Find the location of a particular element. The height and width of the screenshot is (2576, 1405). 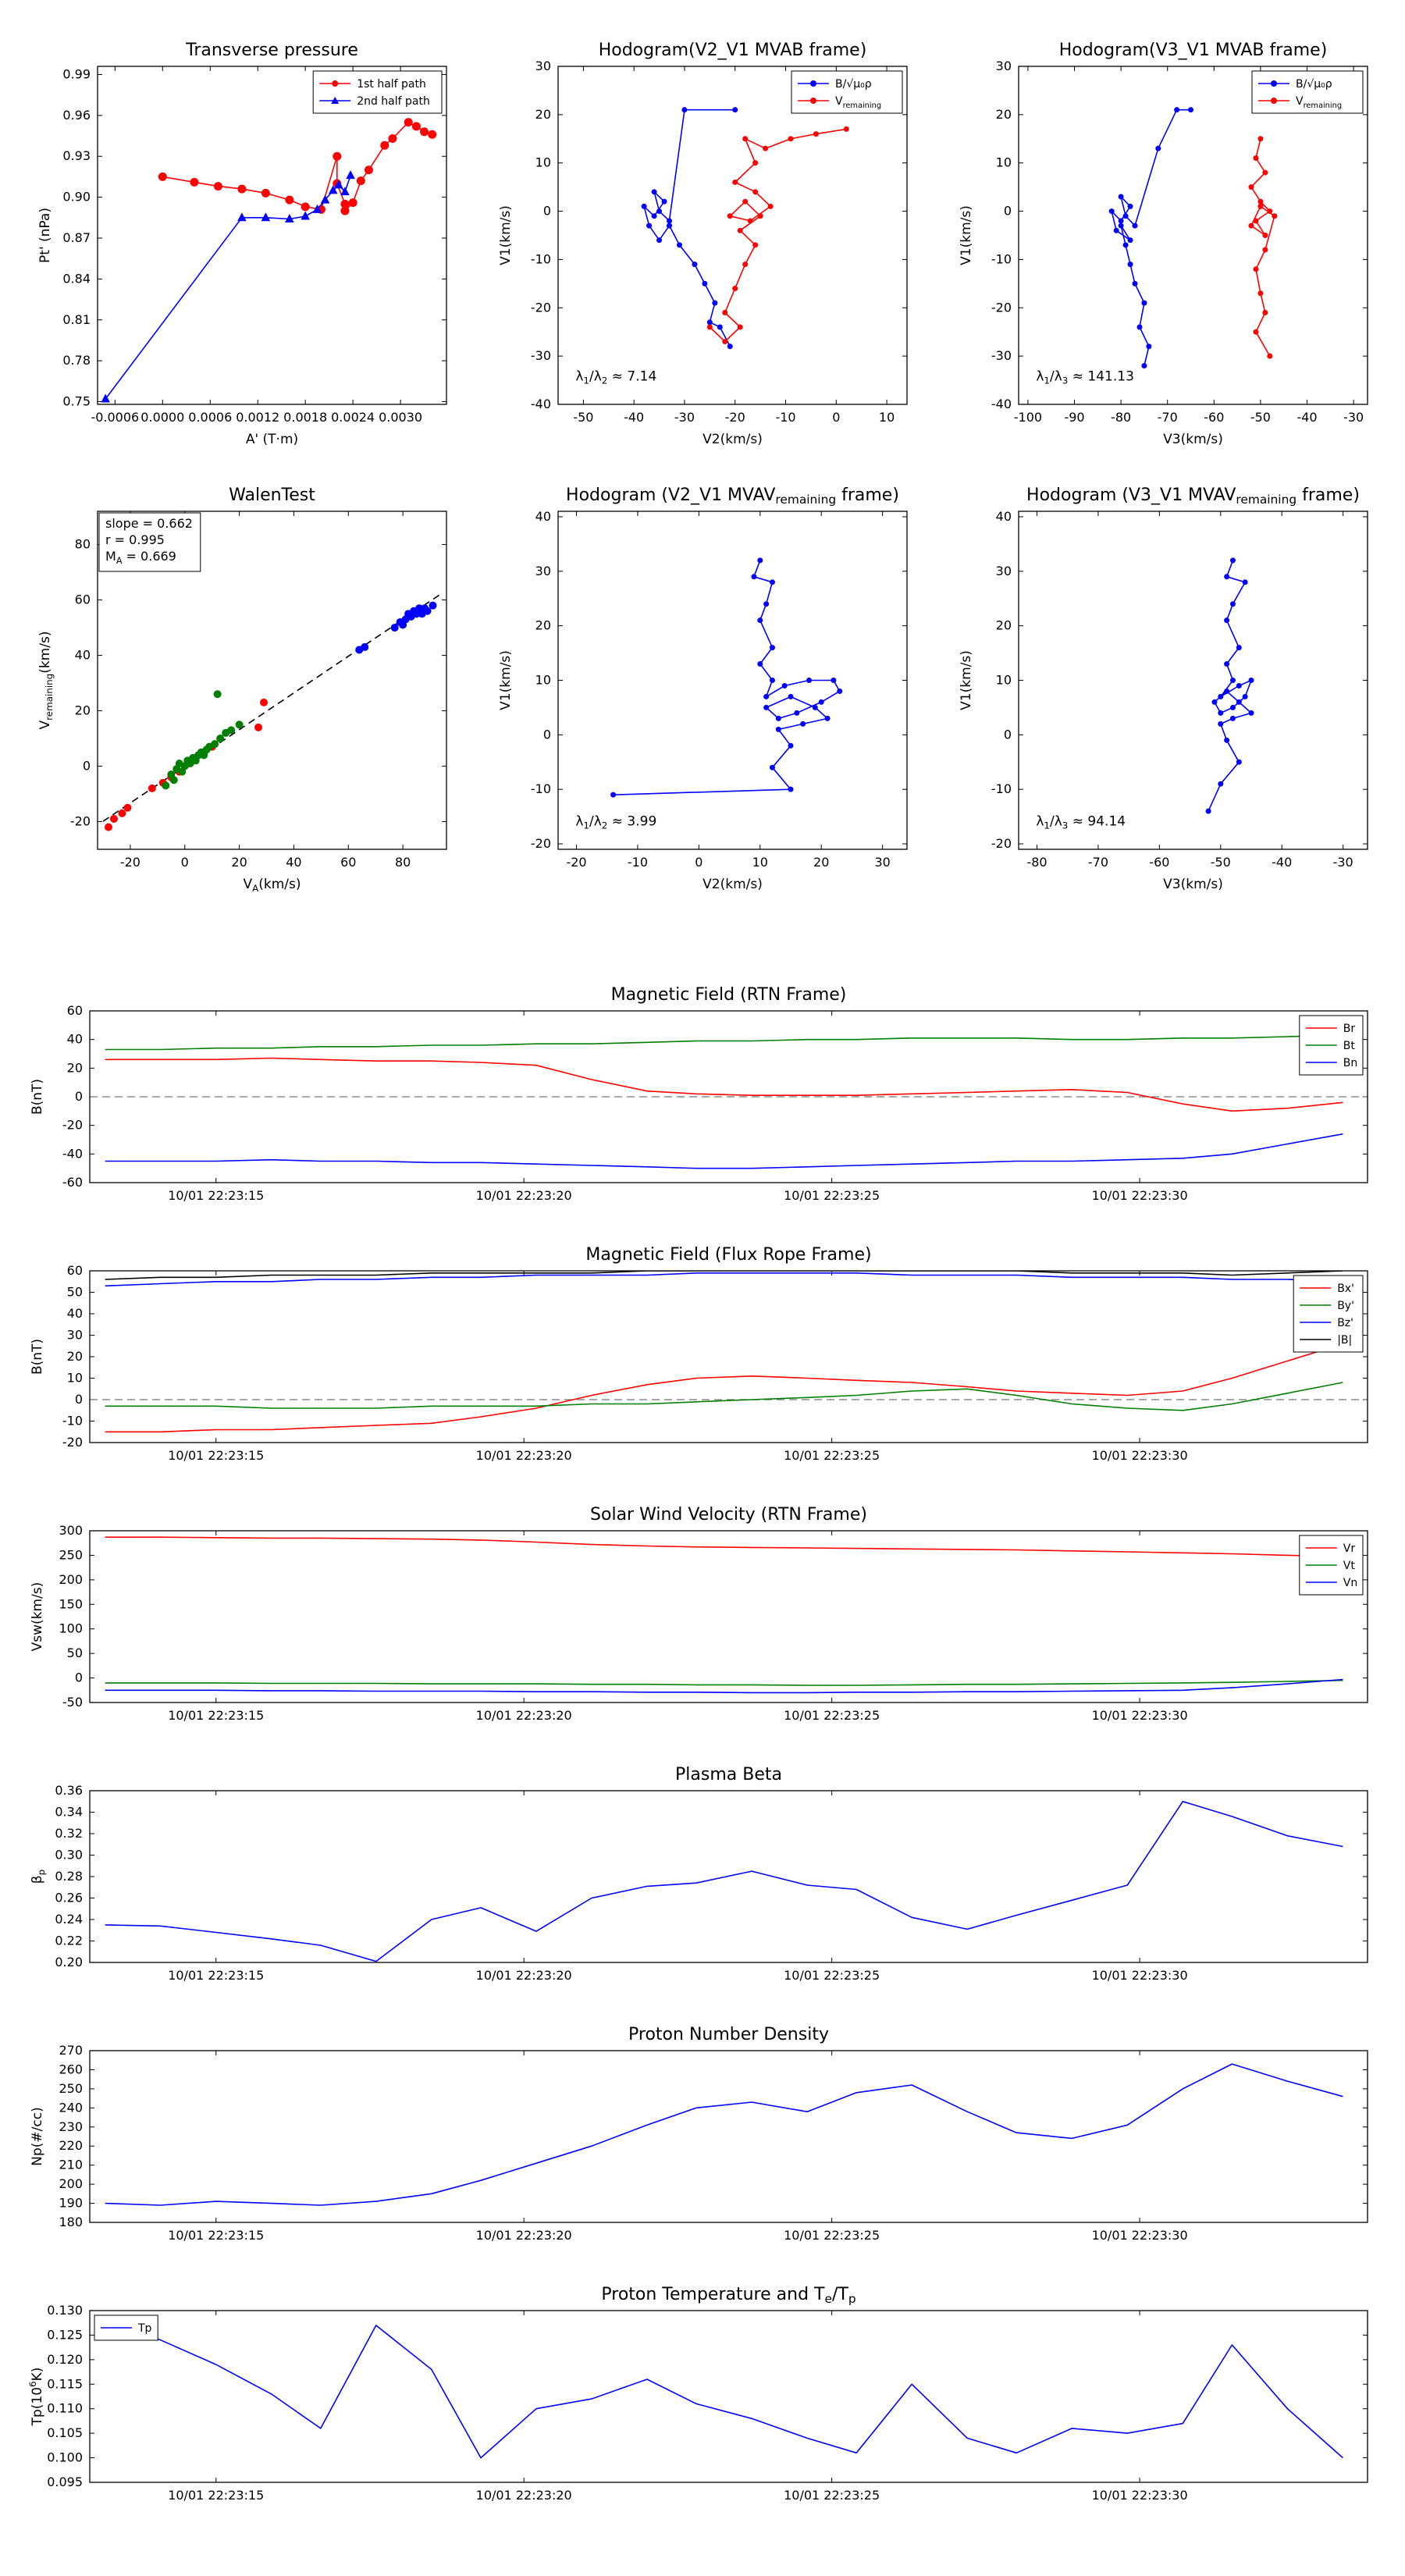

svg-text: 250 is located at coordinates (71, 2088).